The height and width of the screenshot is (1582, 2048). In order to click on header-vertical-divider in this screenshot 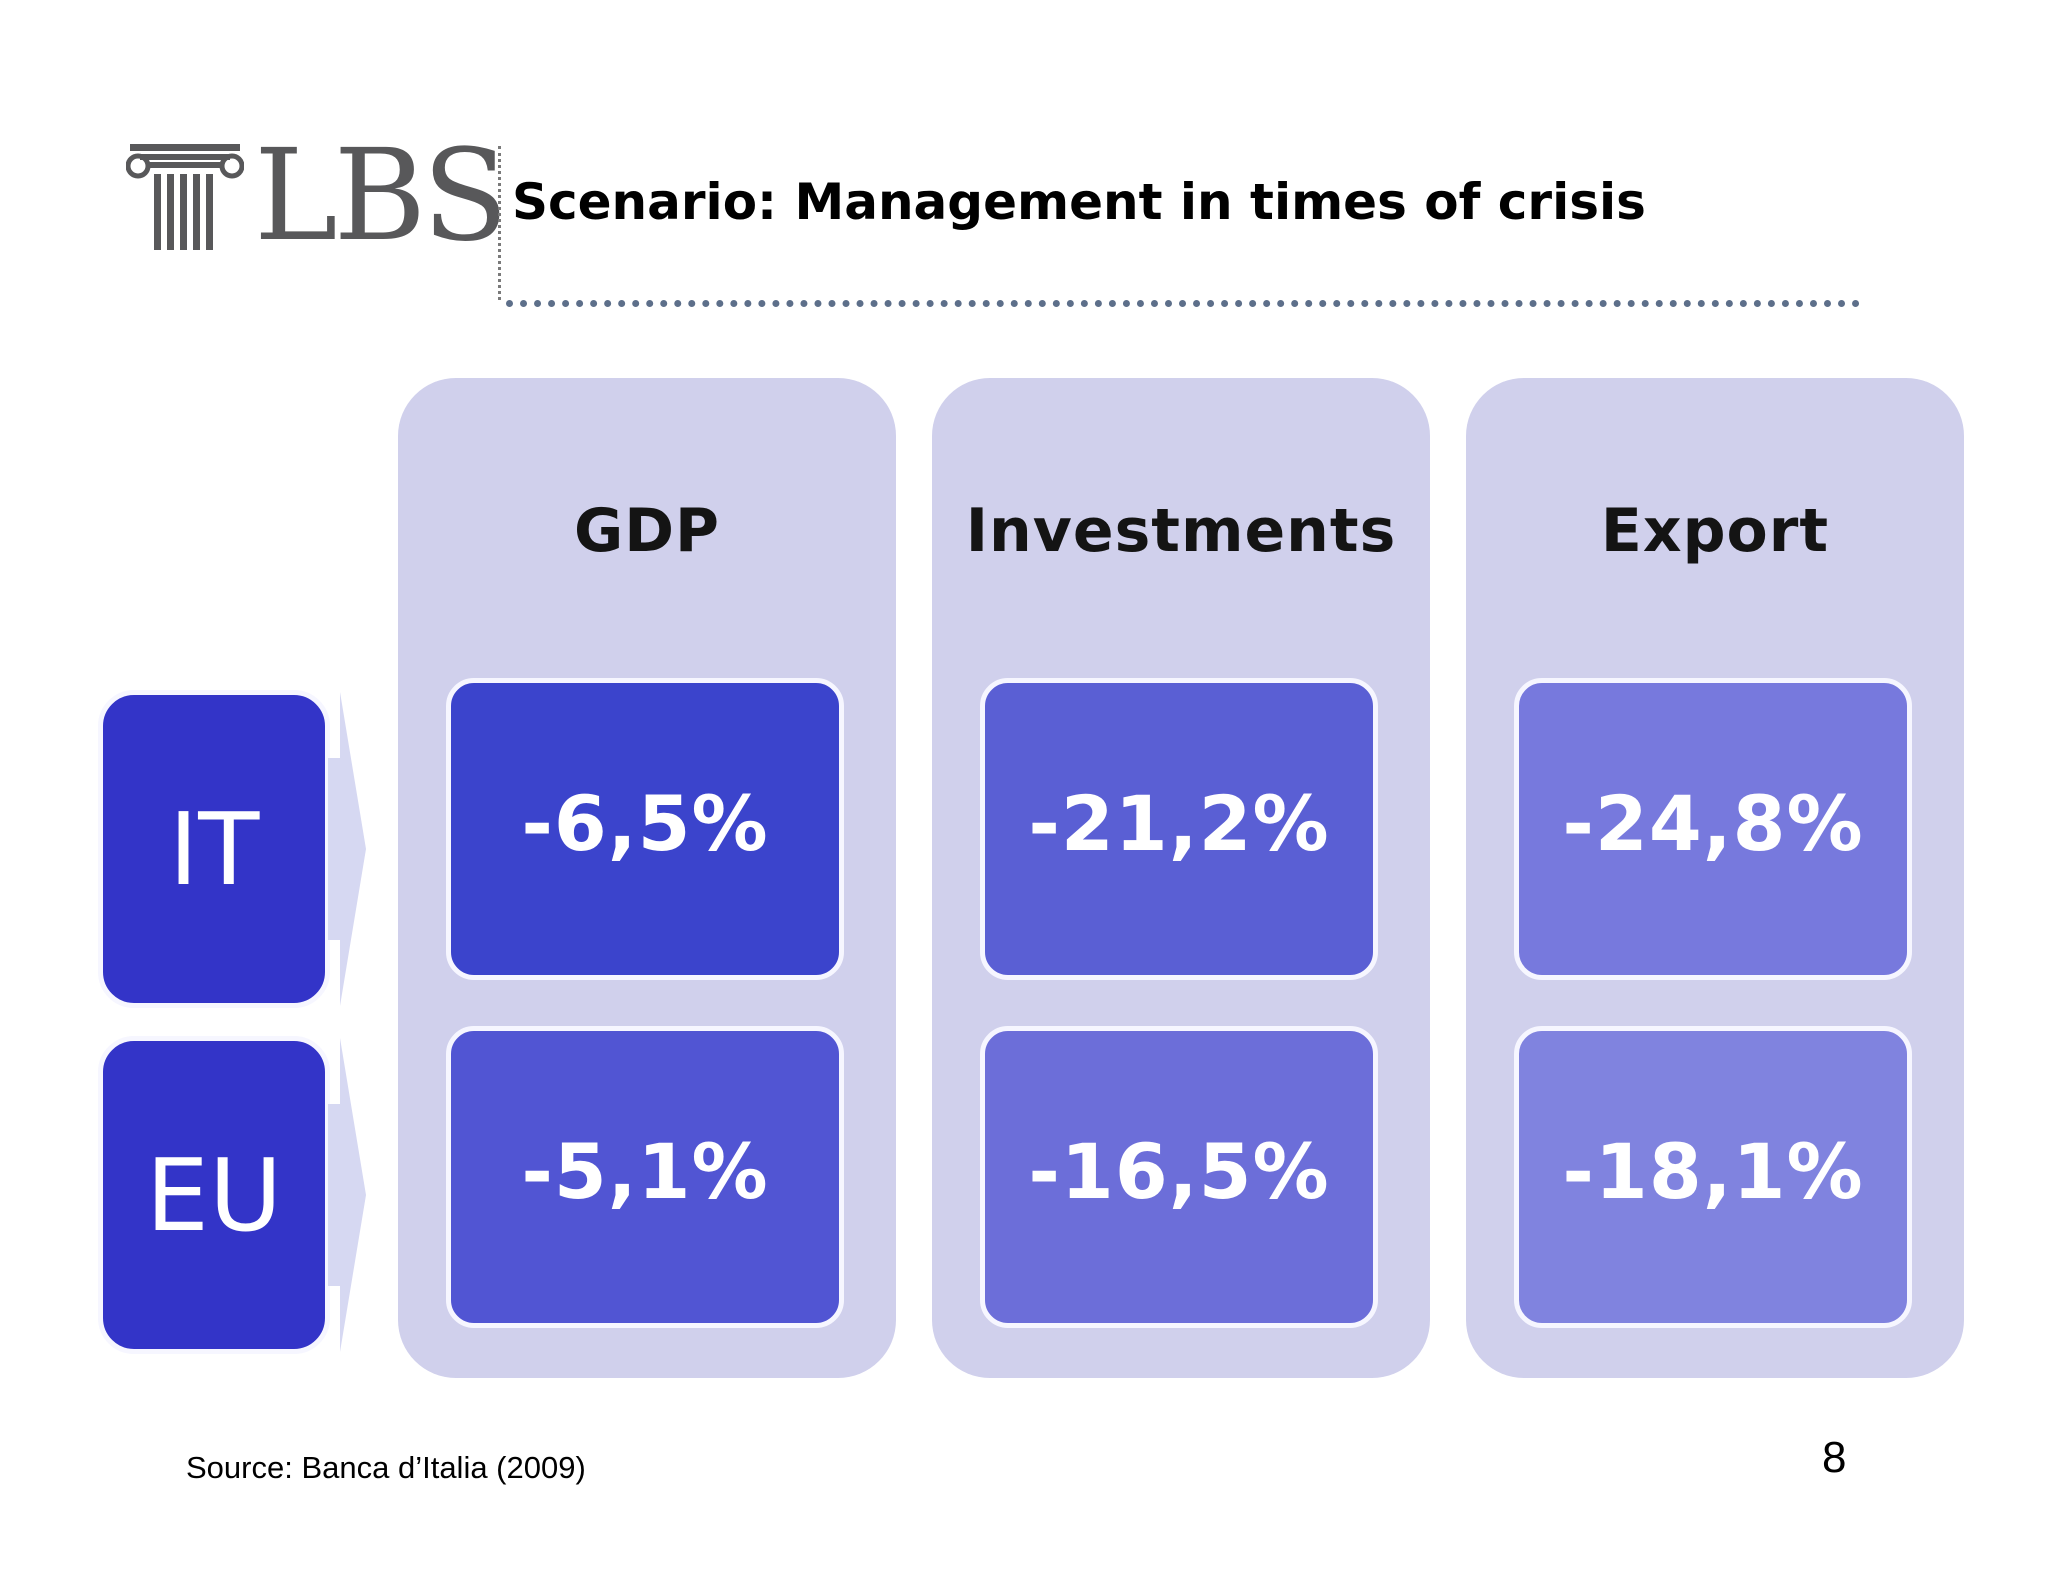, I will do `click(499, 223)`.